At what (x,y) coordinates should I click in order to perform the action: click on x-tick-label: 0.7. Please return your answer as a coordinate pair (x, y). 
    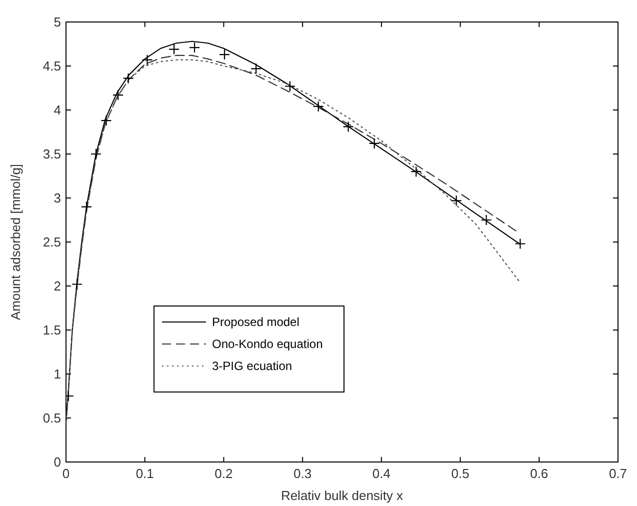
    Looking at the image, I should click on (618, 473).